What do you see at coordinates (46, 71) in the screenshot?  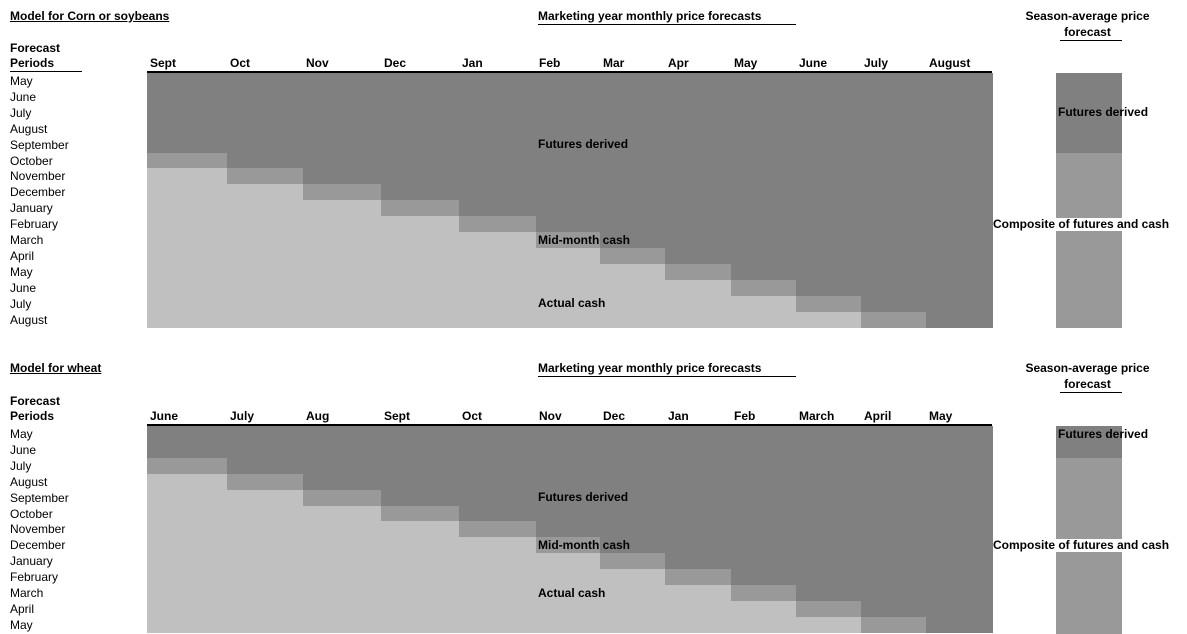 I see `periods-underline` at bounding box center [46, 71].